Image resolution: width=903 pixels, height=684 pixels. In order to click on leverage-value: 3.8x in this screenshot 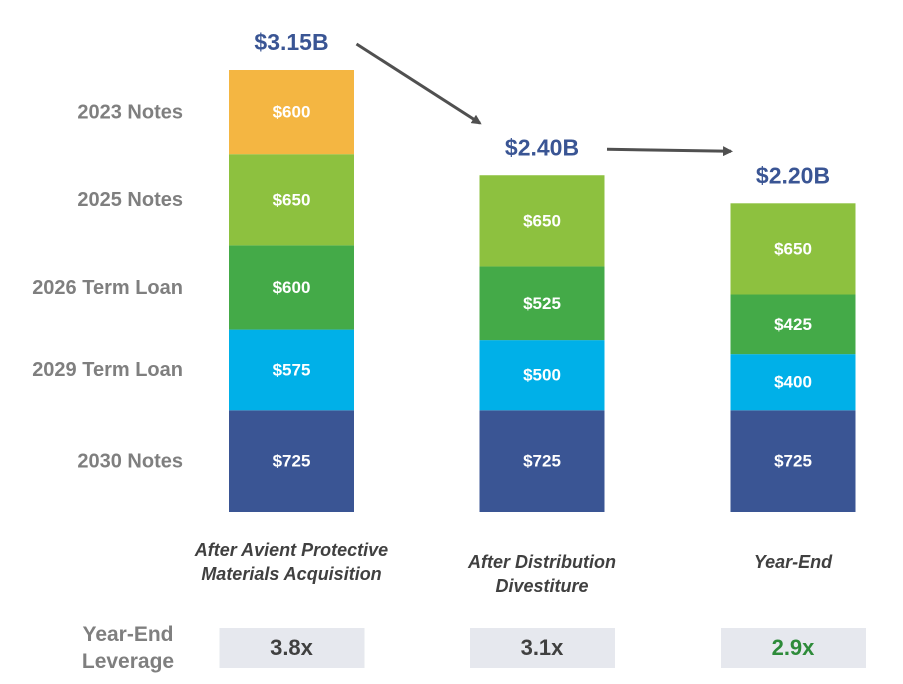, I will do `click(292, 647)`.